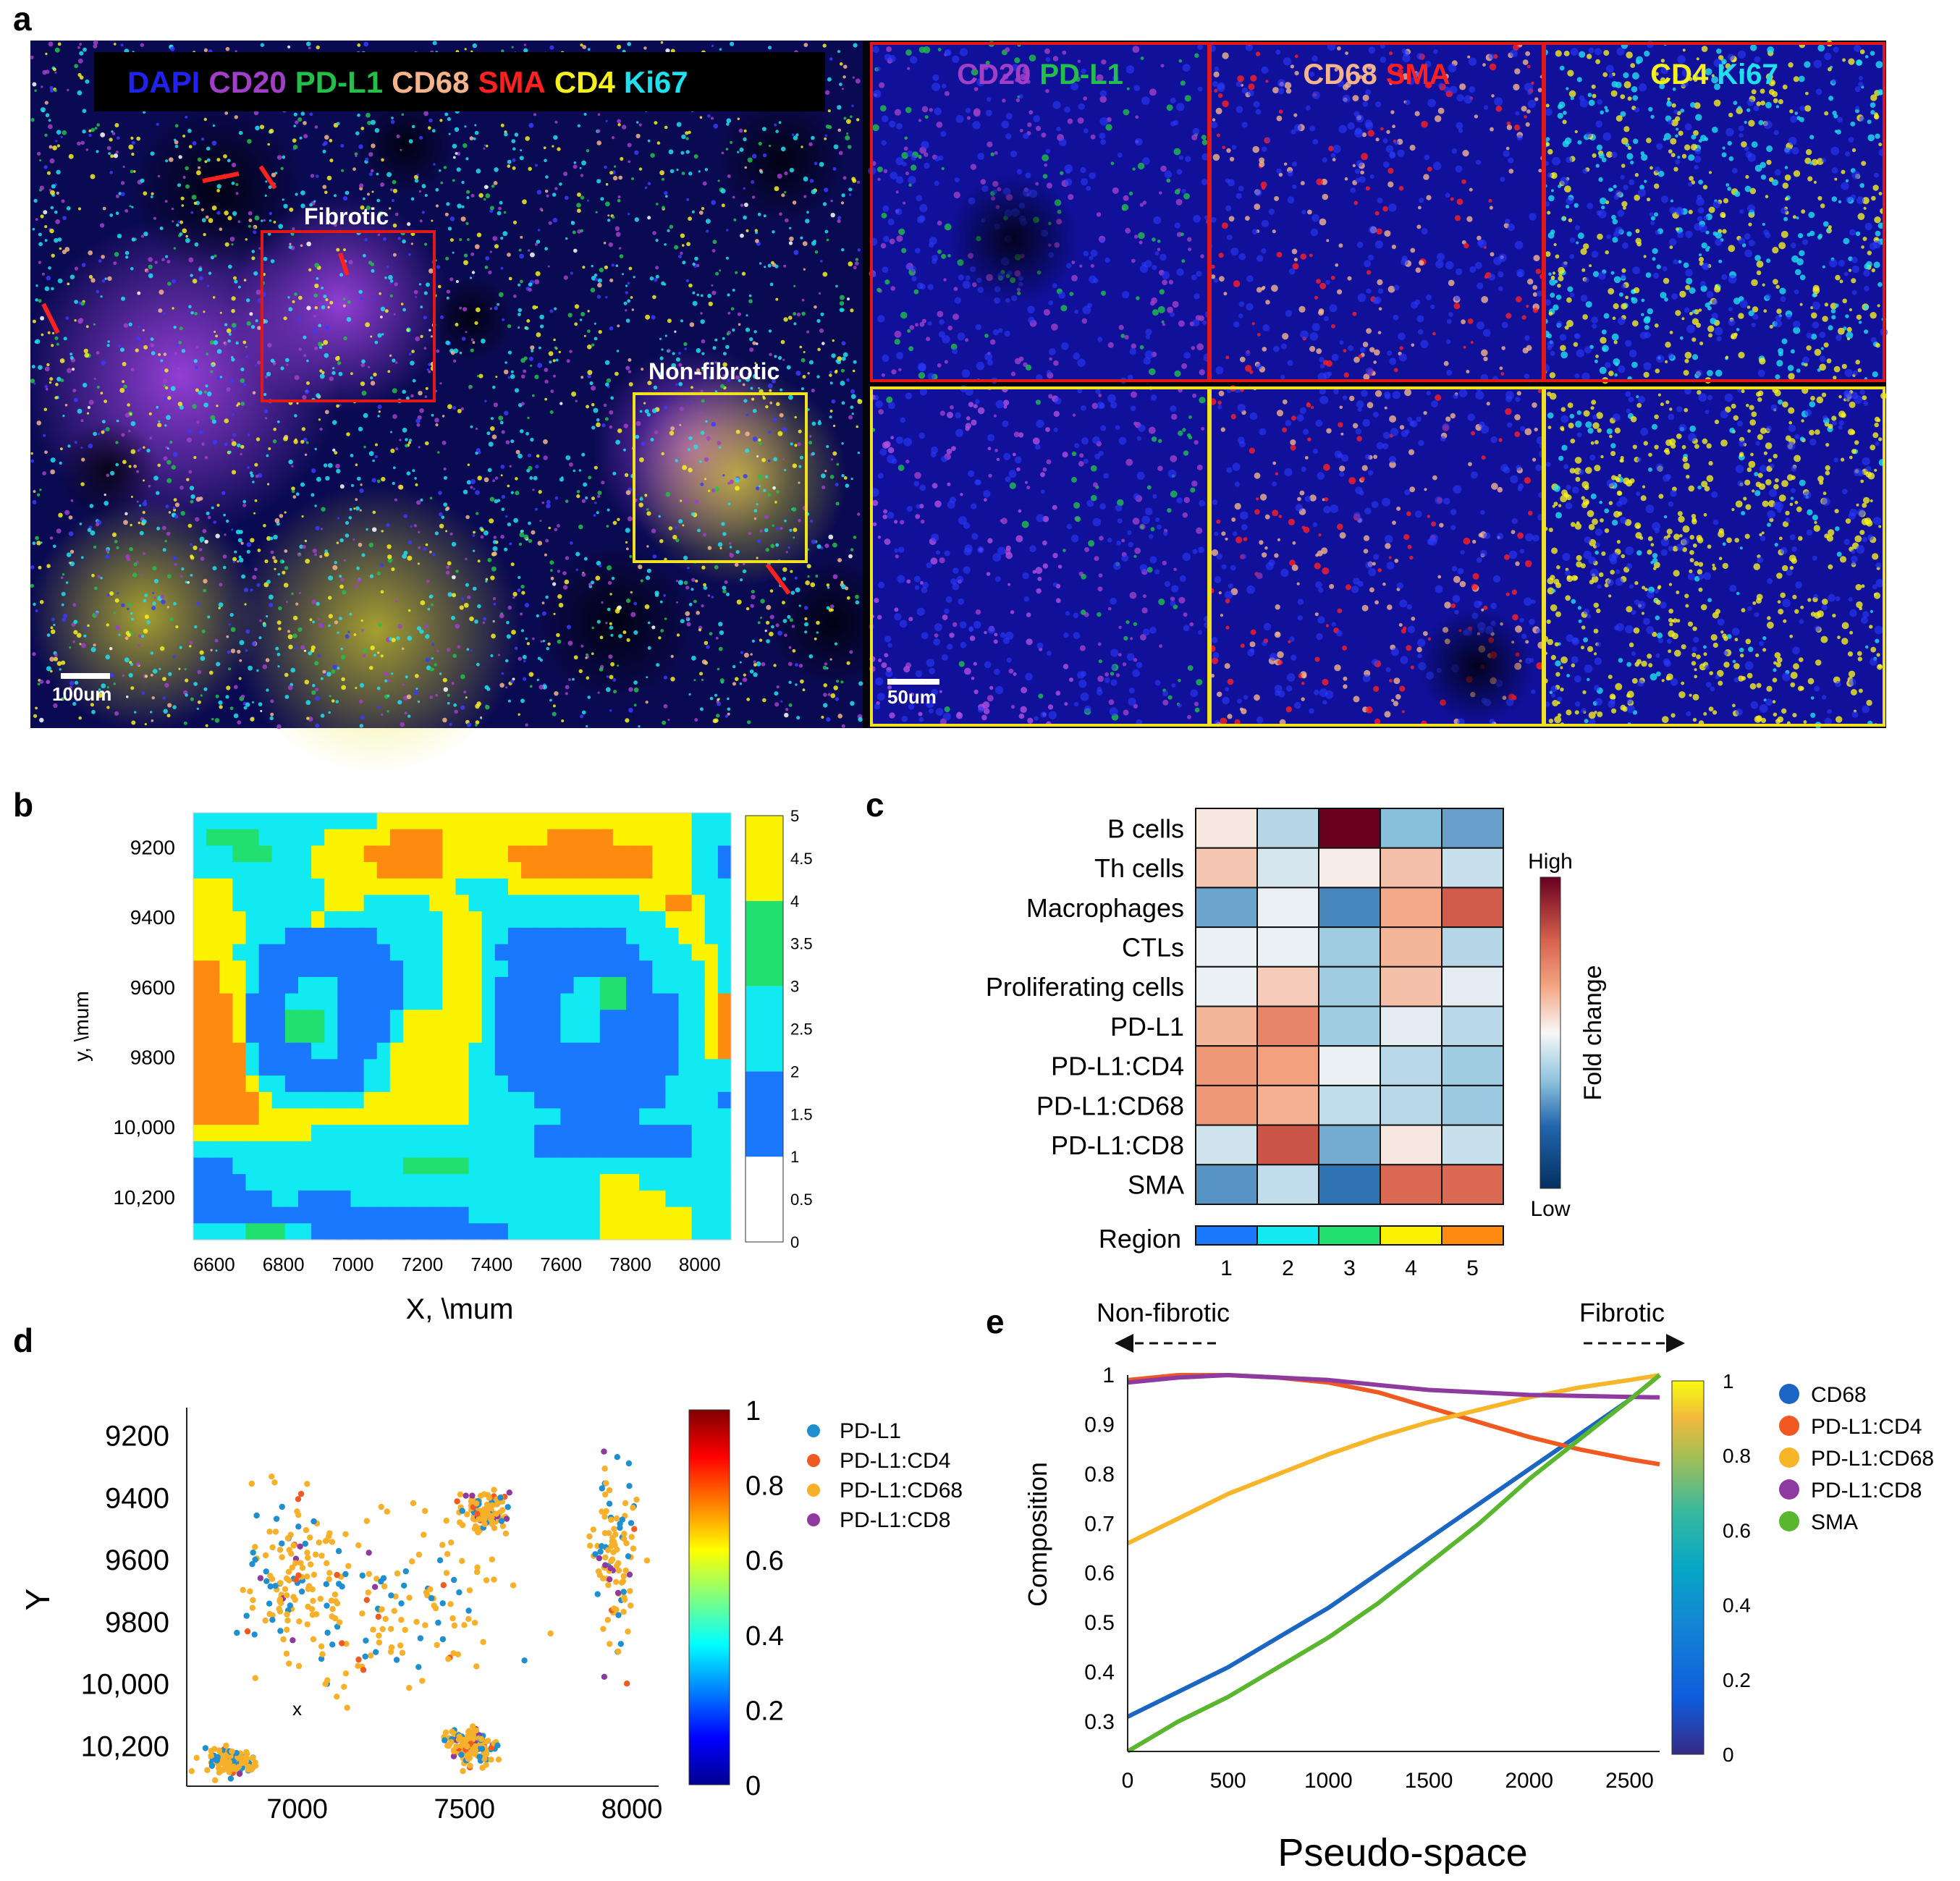  Describe the element at coordinates (152, 917) in the screenshot. I see `region-map-y-tick: 9400` at that location.